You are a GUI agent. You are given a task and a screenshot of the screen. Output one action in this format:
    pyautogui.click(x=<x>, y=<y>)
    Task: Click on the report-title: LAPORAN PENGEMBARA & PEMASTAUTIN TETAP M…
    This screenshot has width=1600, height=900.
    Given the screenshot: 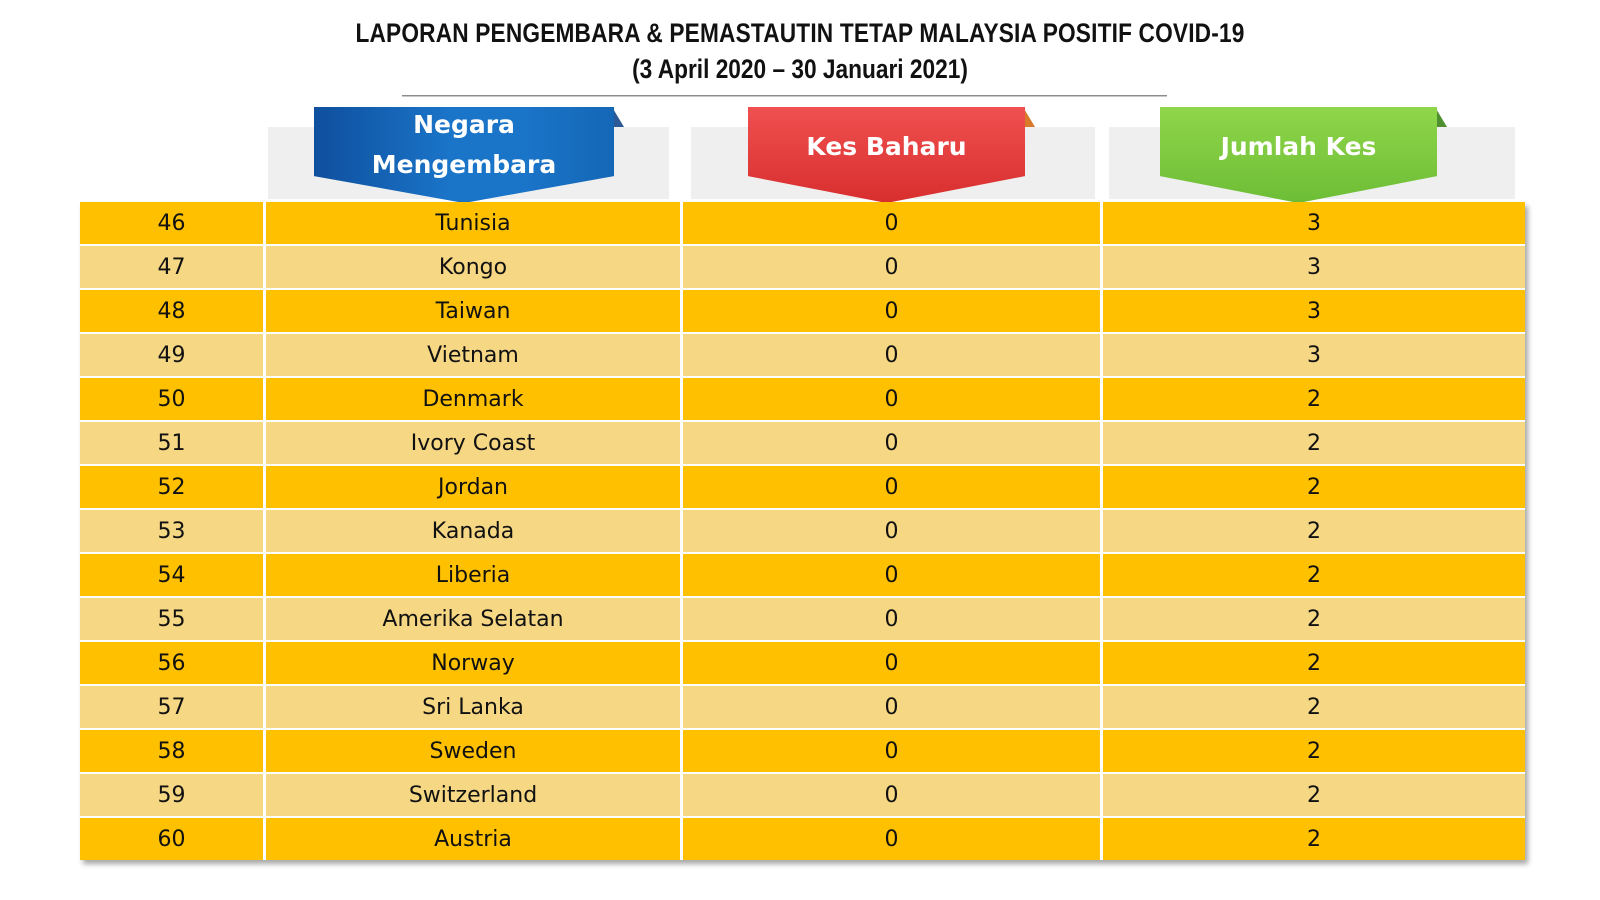 What is the action you would take?
    pyautogui.click(x=800, y=33)
    